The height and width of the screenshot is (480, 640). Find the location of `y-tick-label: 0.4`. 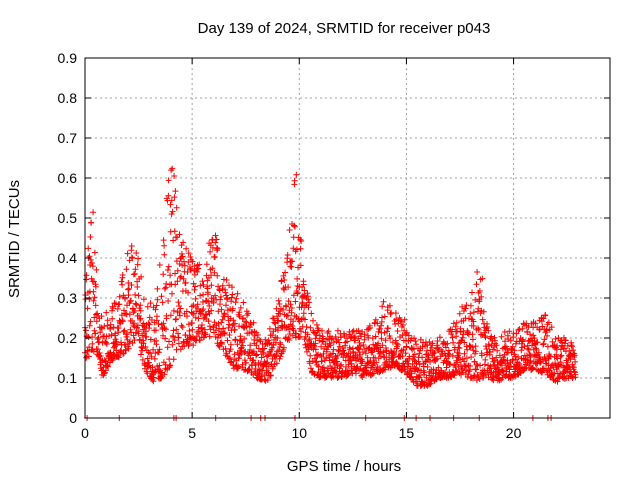

y-tick-label: 0.4 is located at coordinates (68, 258).